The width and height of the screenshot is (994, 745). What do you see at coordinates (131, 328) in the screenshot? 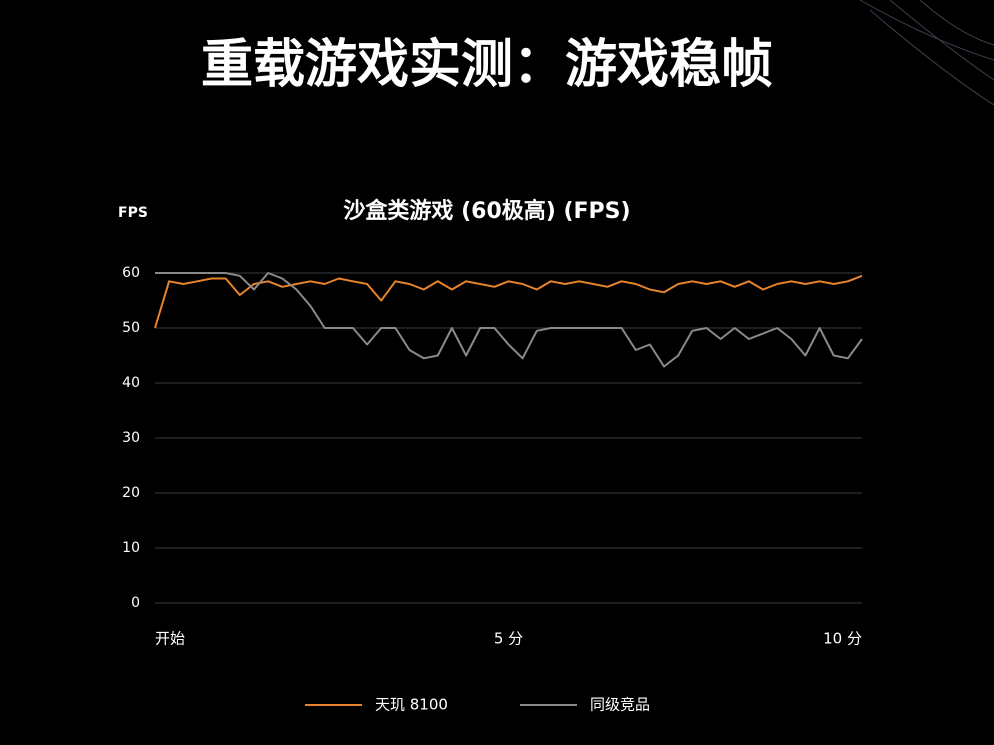
I see `y-tick-label: 50` at bounding box center [131, 328].